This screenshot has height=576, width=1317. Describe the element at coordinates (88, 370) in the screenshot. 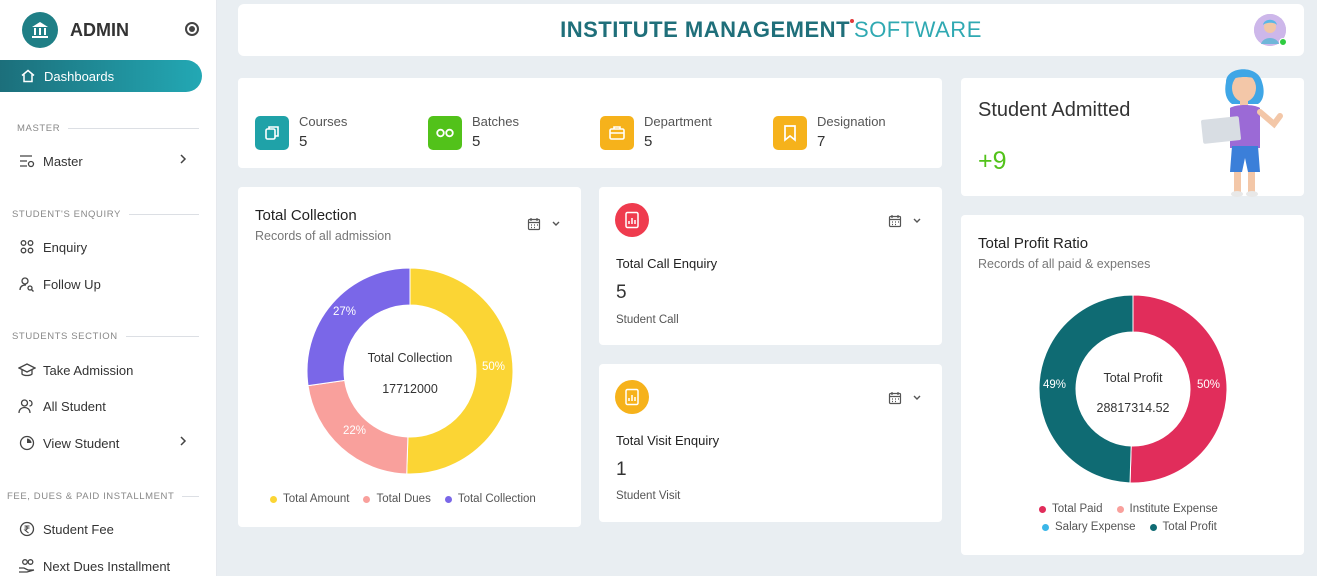

I see `sidebar-item-label: Take Admission` at that location.